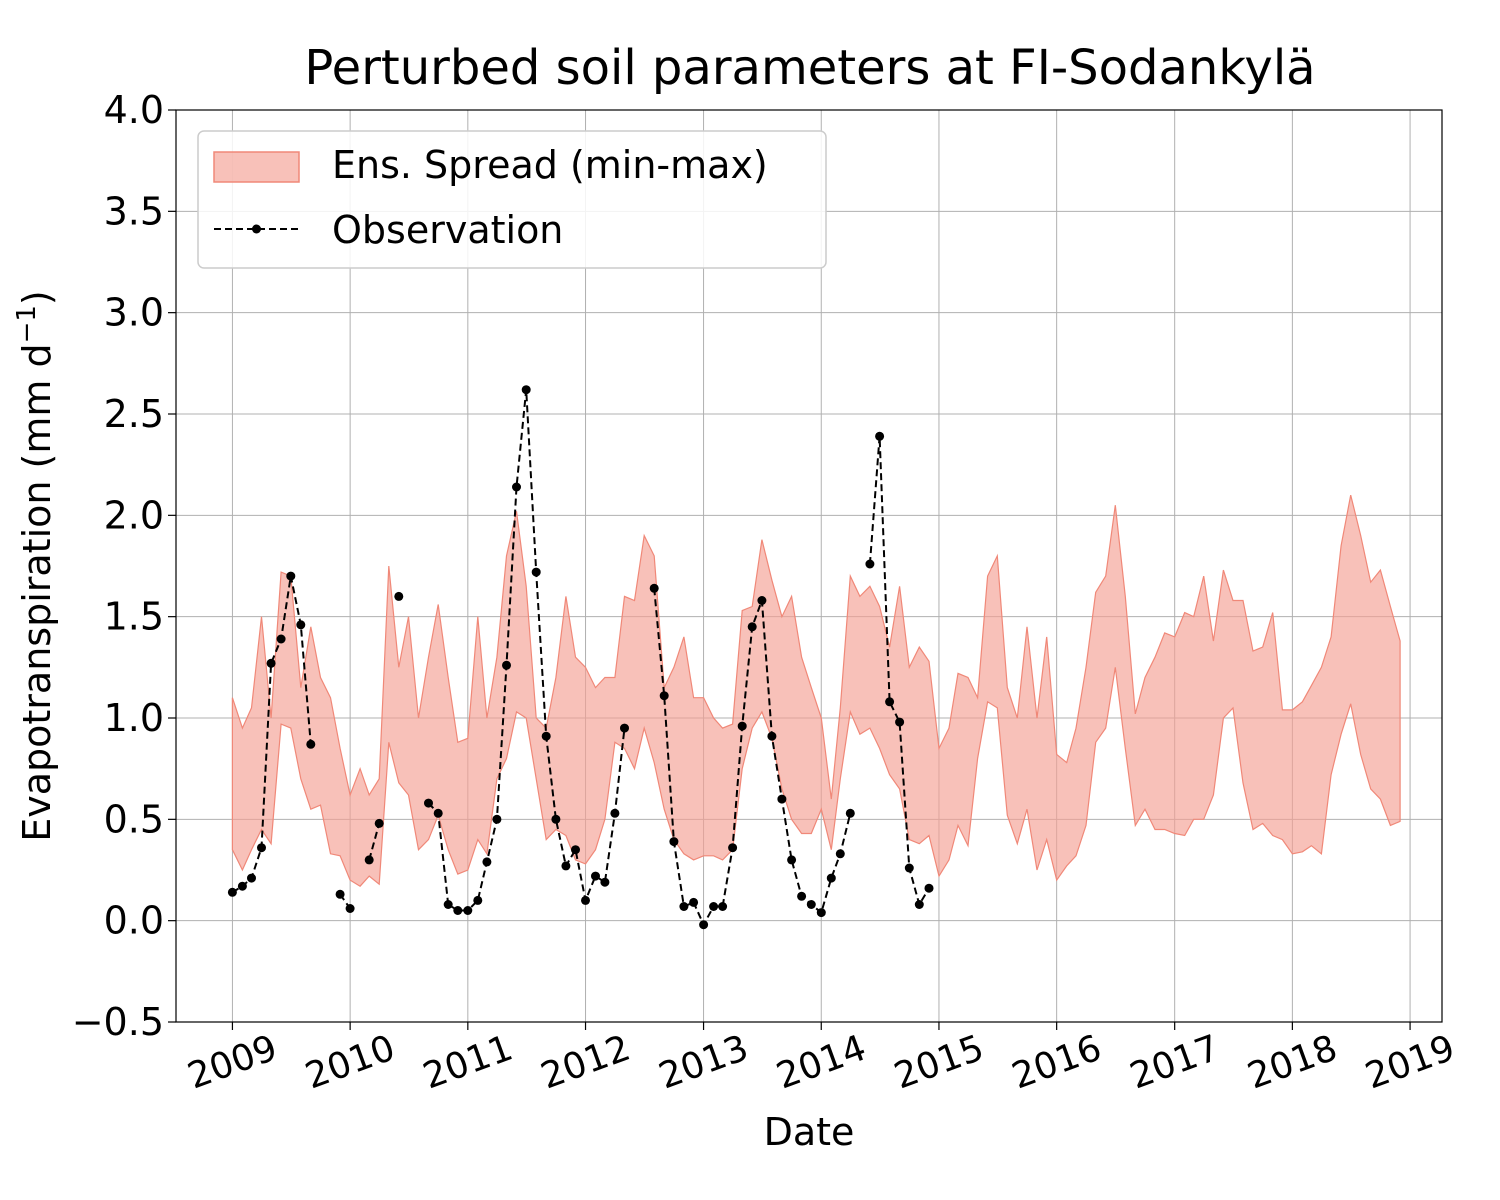  I want to click on y-axis-label-main: Evapotranspiration (mm d, so click(37, 592).